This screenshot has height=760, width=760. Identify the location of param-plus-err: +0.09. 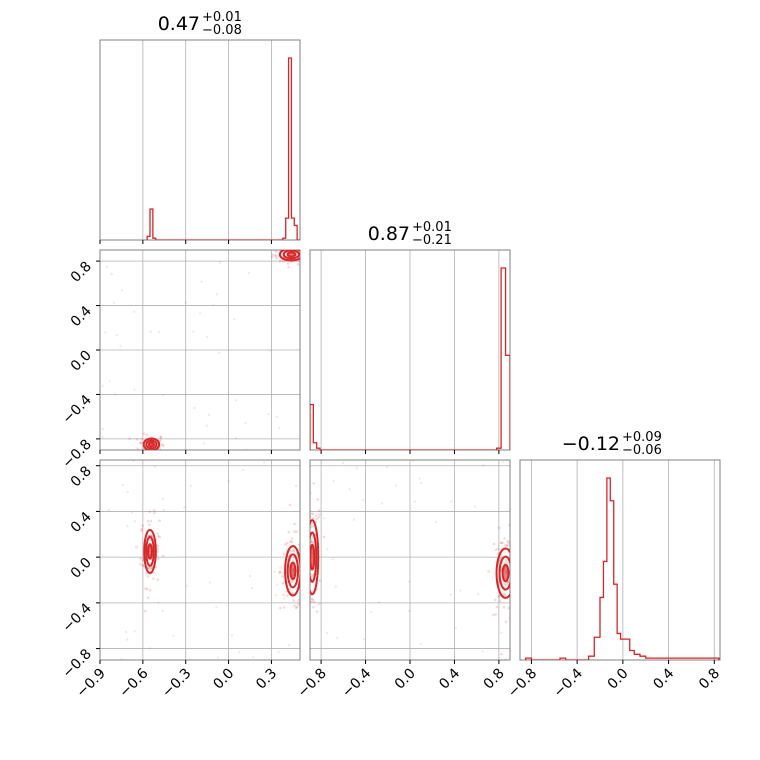
(642, 437).